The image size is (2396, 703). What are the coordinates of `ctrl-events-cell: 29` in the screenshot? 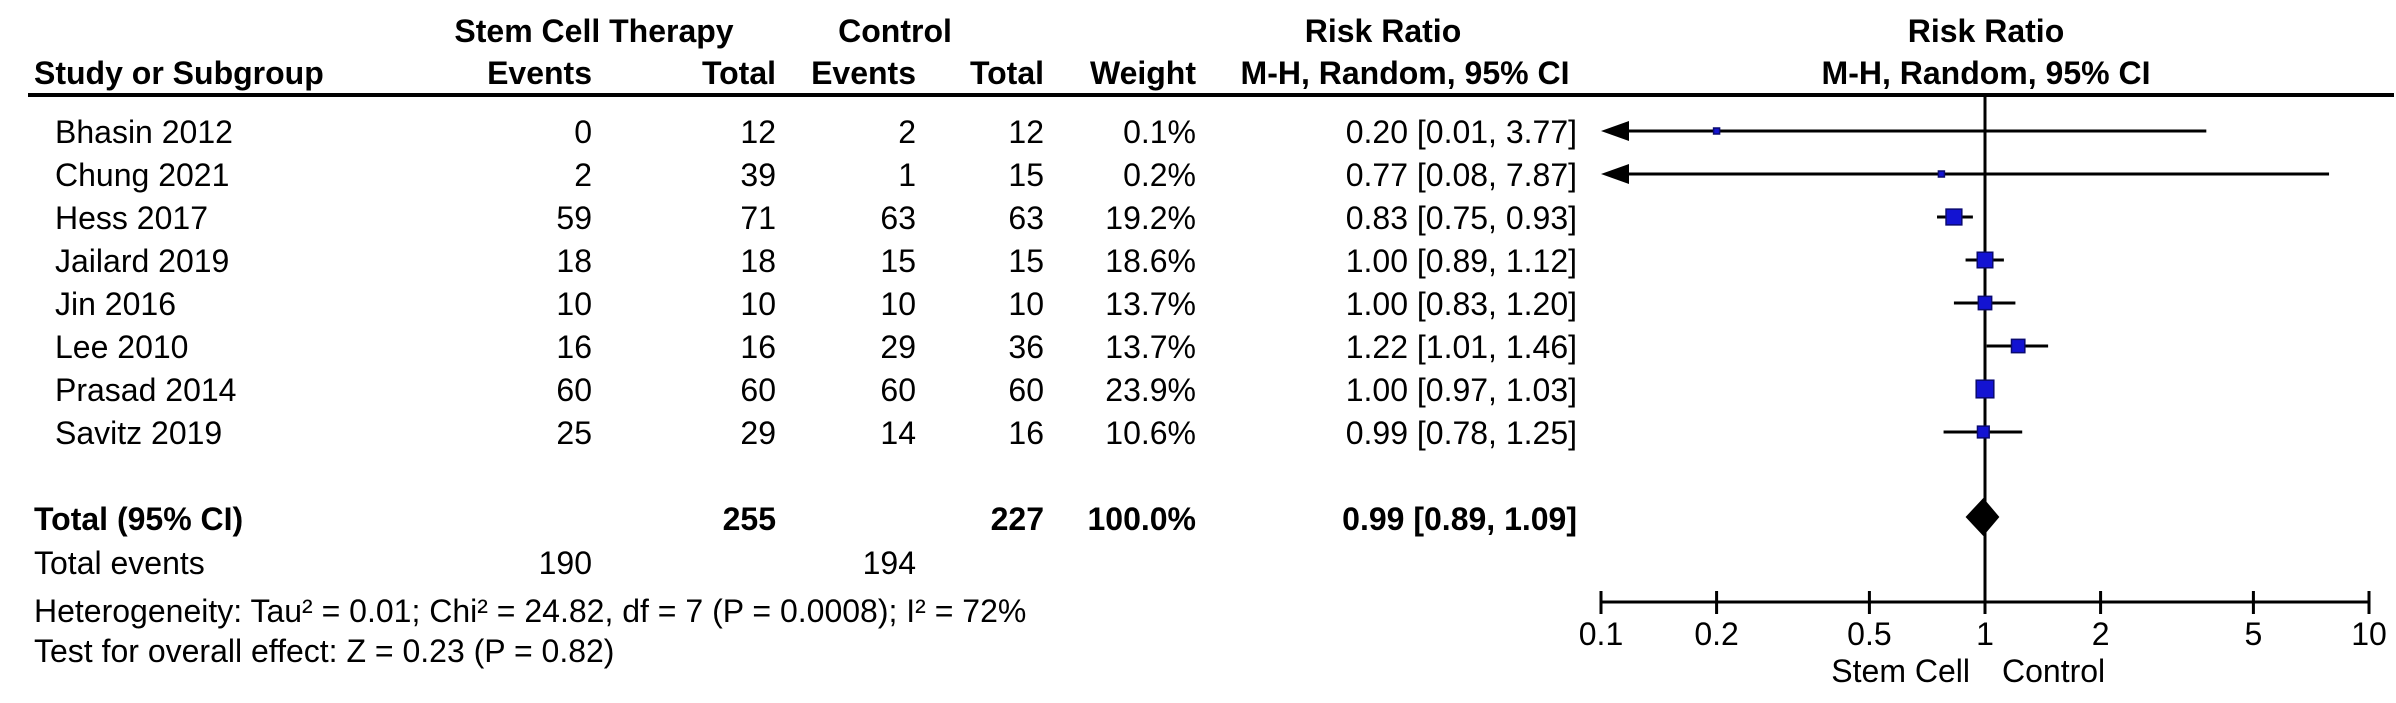 It's located at (898, 347).